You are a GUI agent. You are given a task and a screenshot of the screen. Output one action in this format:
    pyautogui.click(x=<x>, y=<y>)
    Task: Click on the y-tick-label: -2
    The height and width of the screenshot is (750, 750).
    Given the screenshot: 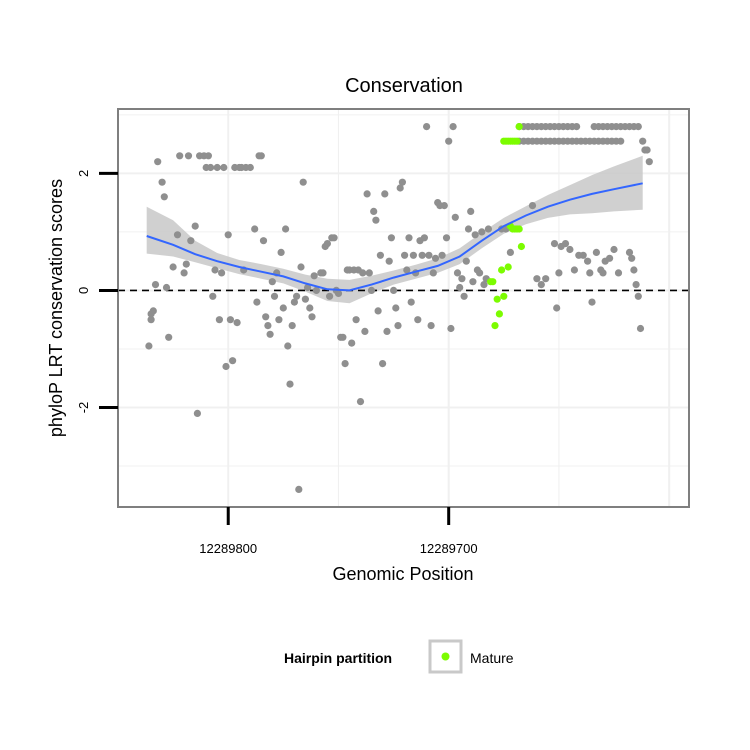 What is the action you would take?
    pyautogui.click(x=83, y=408)
    